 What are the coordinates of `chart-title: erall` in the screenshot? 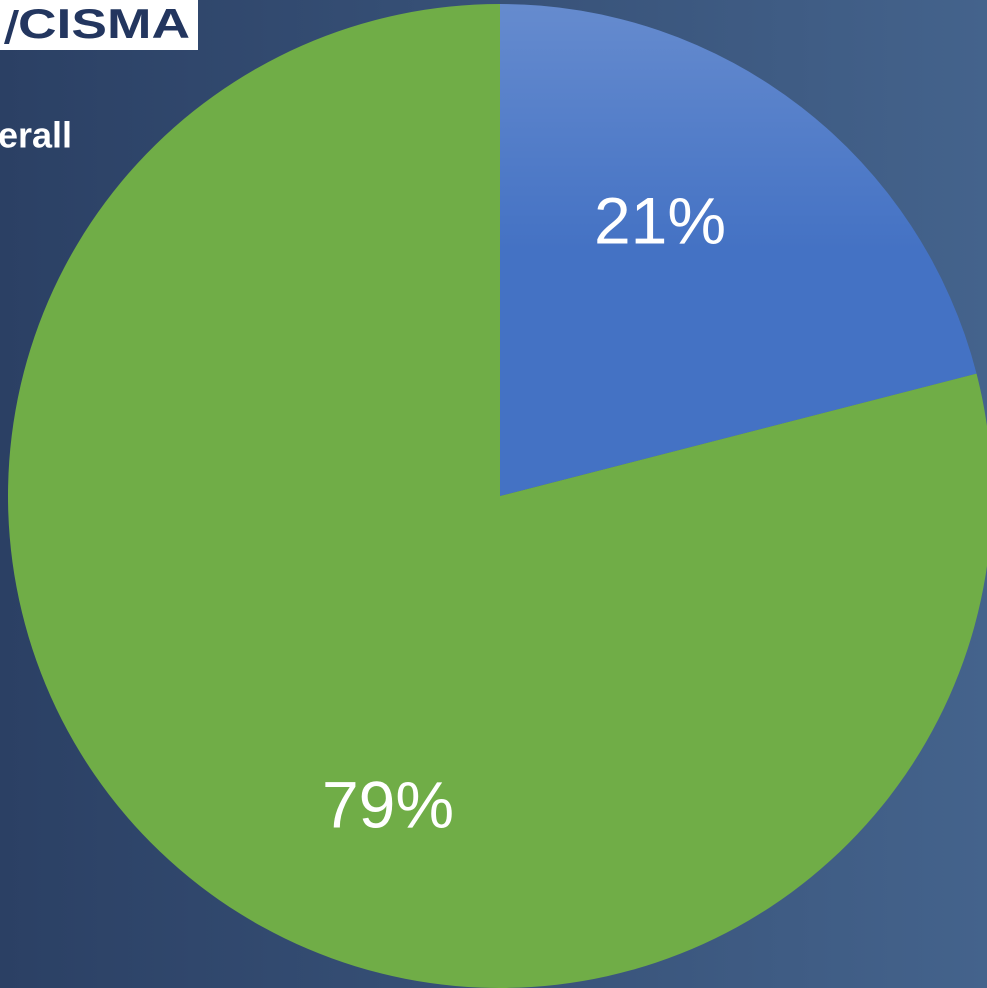 It's located at (36, 135).